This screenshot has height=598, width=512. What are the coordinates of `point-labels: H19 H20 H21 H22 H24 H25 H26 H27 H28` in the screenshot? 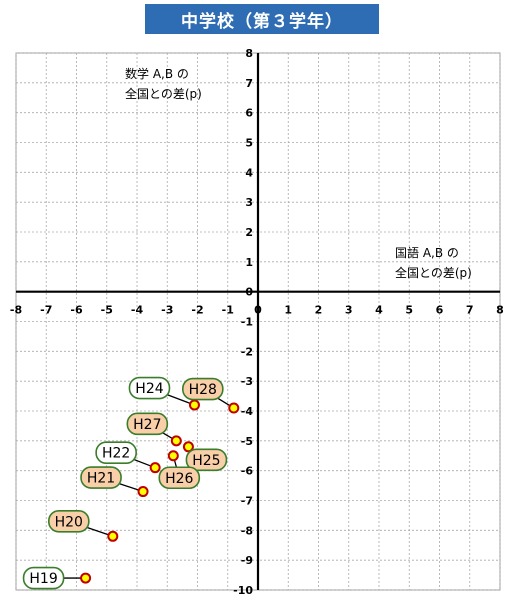 It's located at (125, 483).